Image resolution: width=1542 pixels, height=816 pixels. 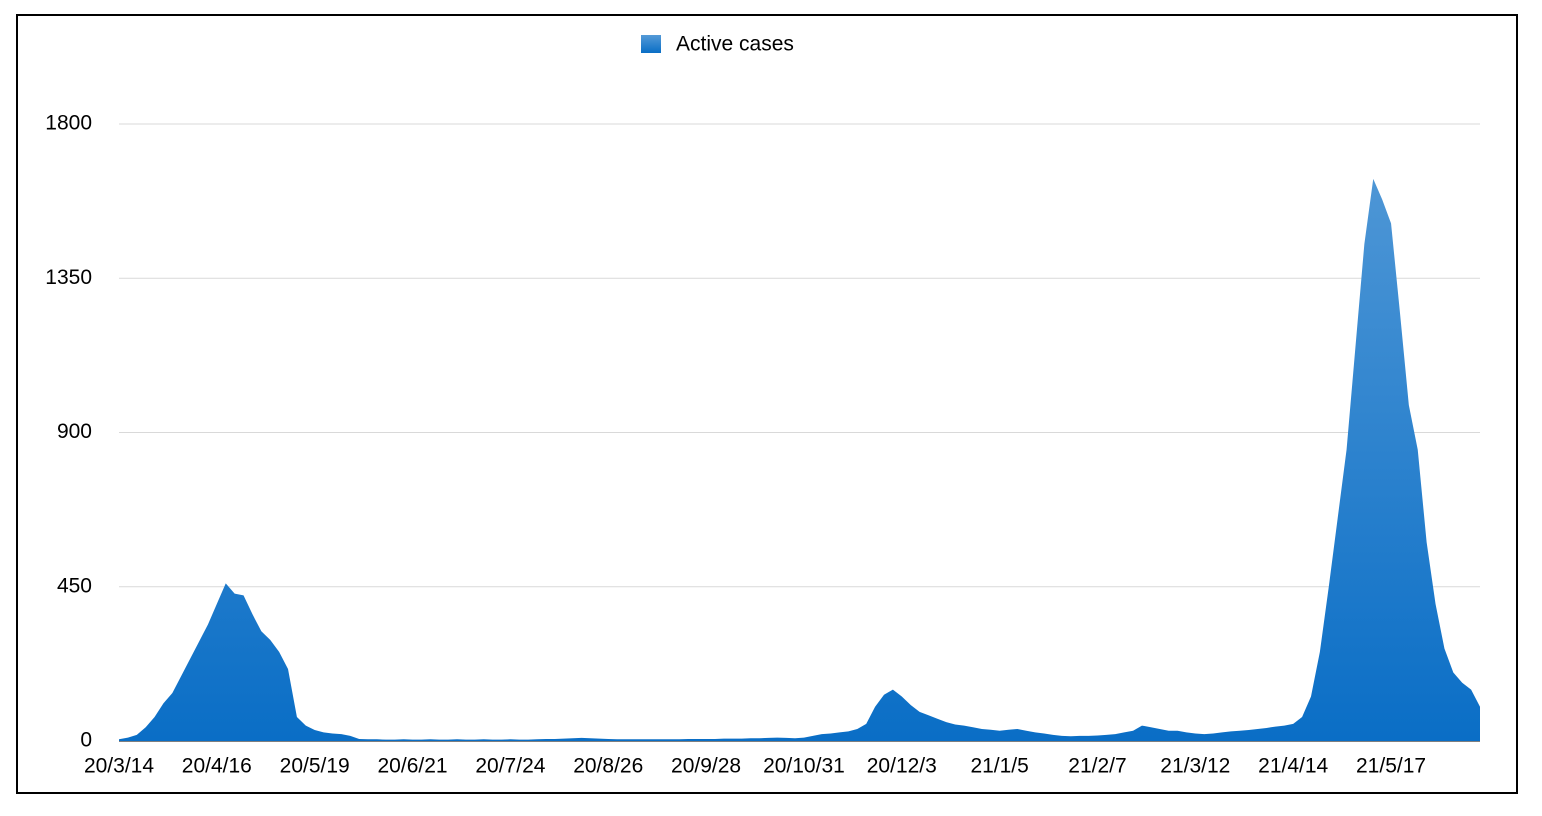 What do you see at coordinates (1391, 766) in the screenshot?
I see `x-tick-label: 21/5/17` at bounding box center [1391, 766].